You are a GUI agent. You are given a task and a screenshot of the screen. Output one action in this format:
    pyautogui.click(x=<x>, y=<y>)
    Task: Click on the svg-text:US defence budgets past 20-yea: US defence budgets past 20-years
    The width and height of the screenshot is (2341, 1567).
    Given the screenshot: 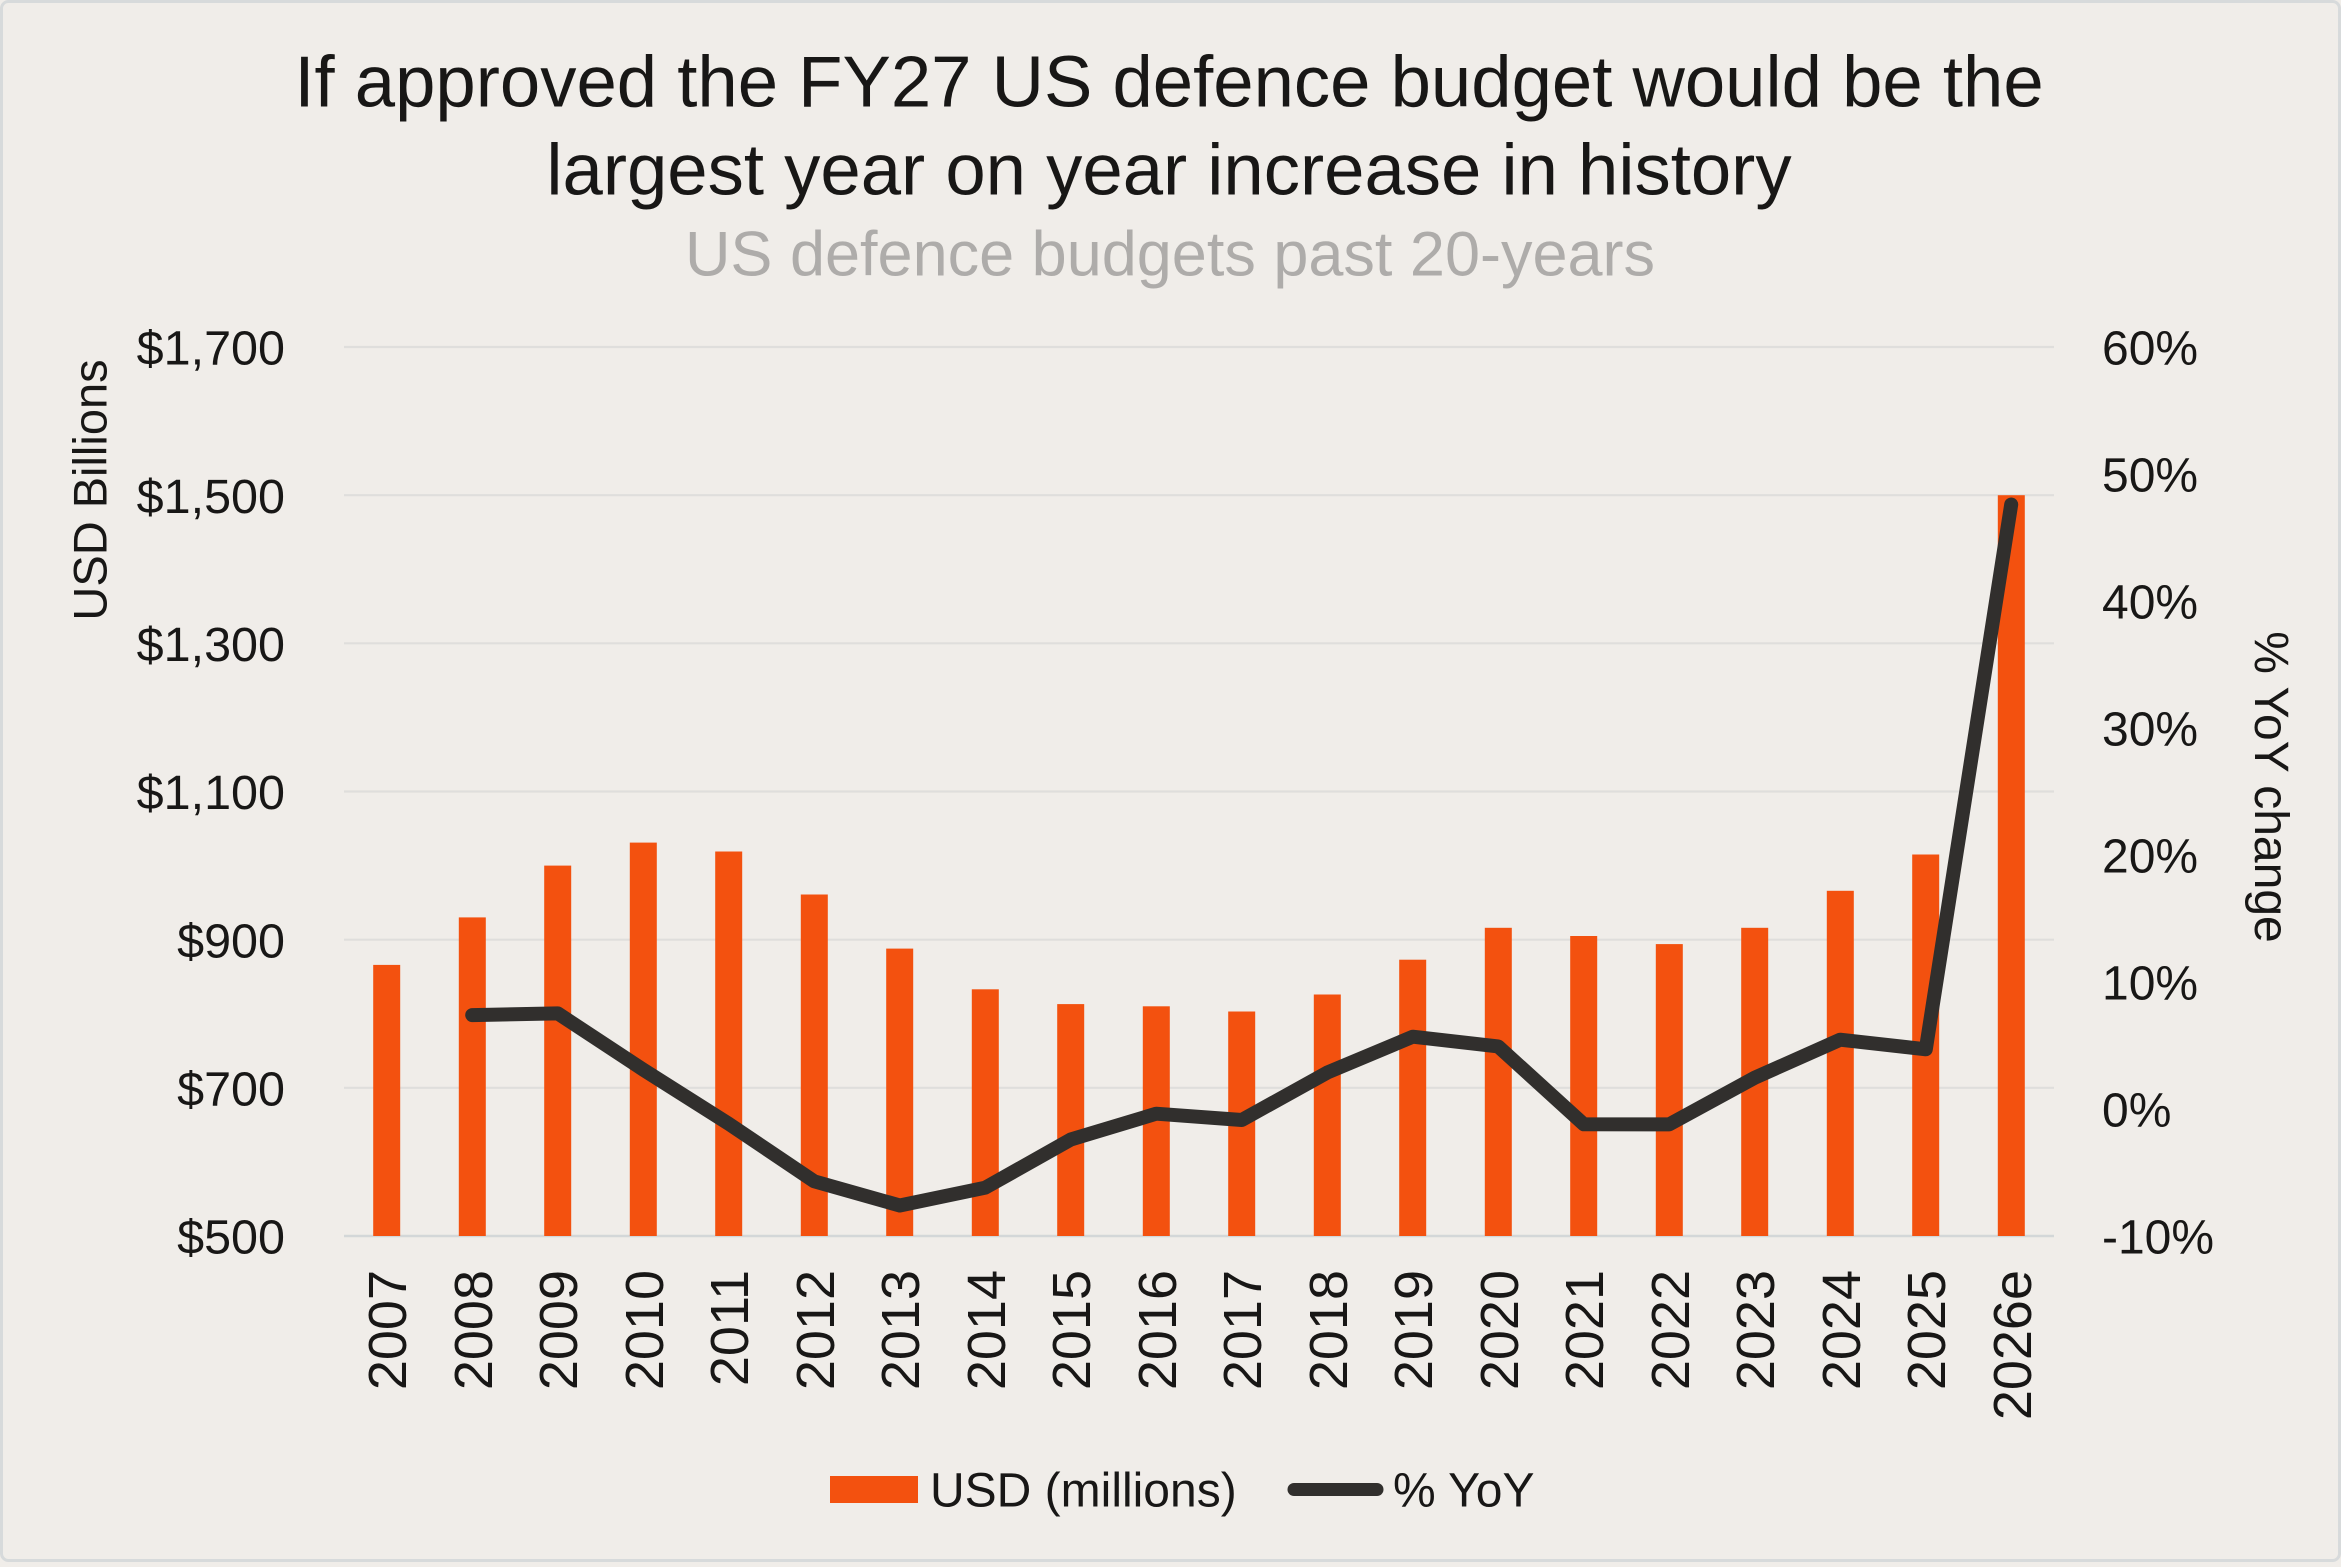 What is the action you would take?
    pyautogui.click(x=1170, y=255)
    